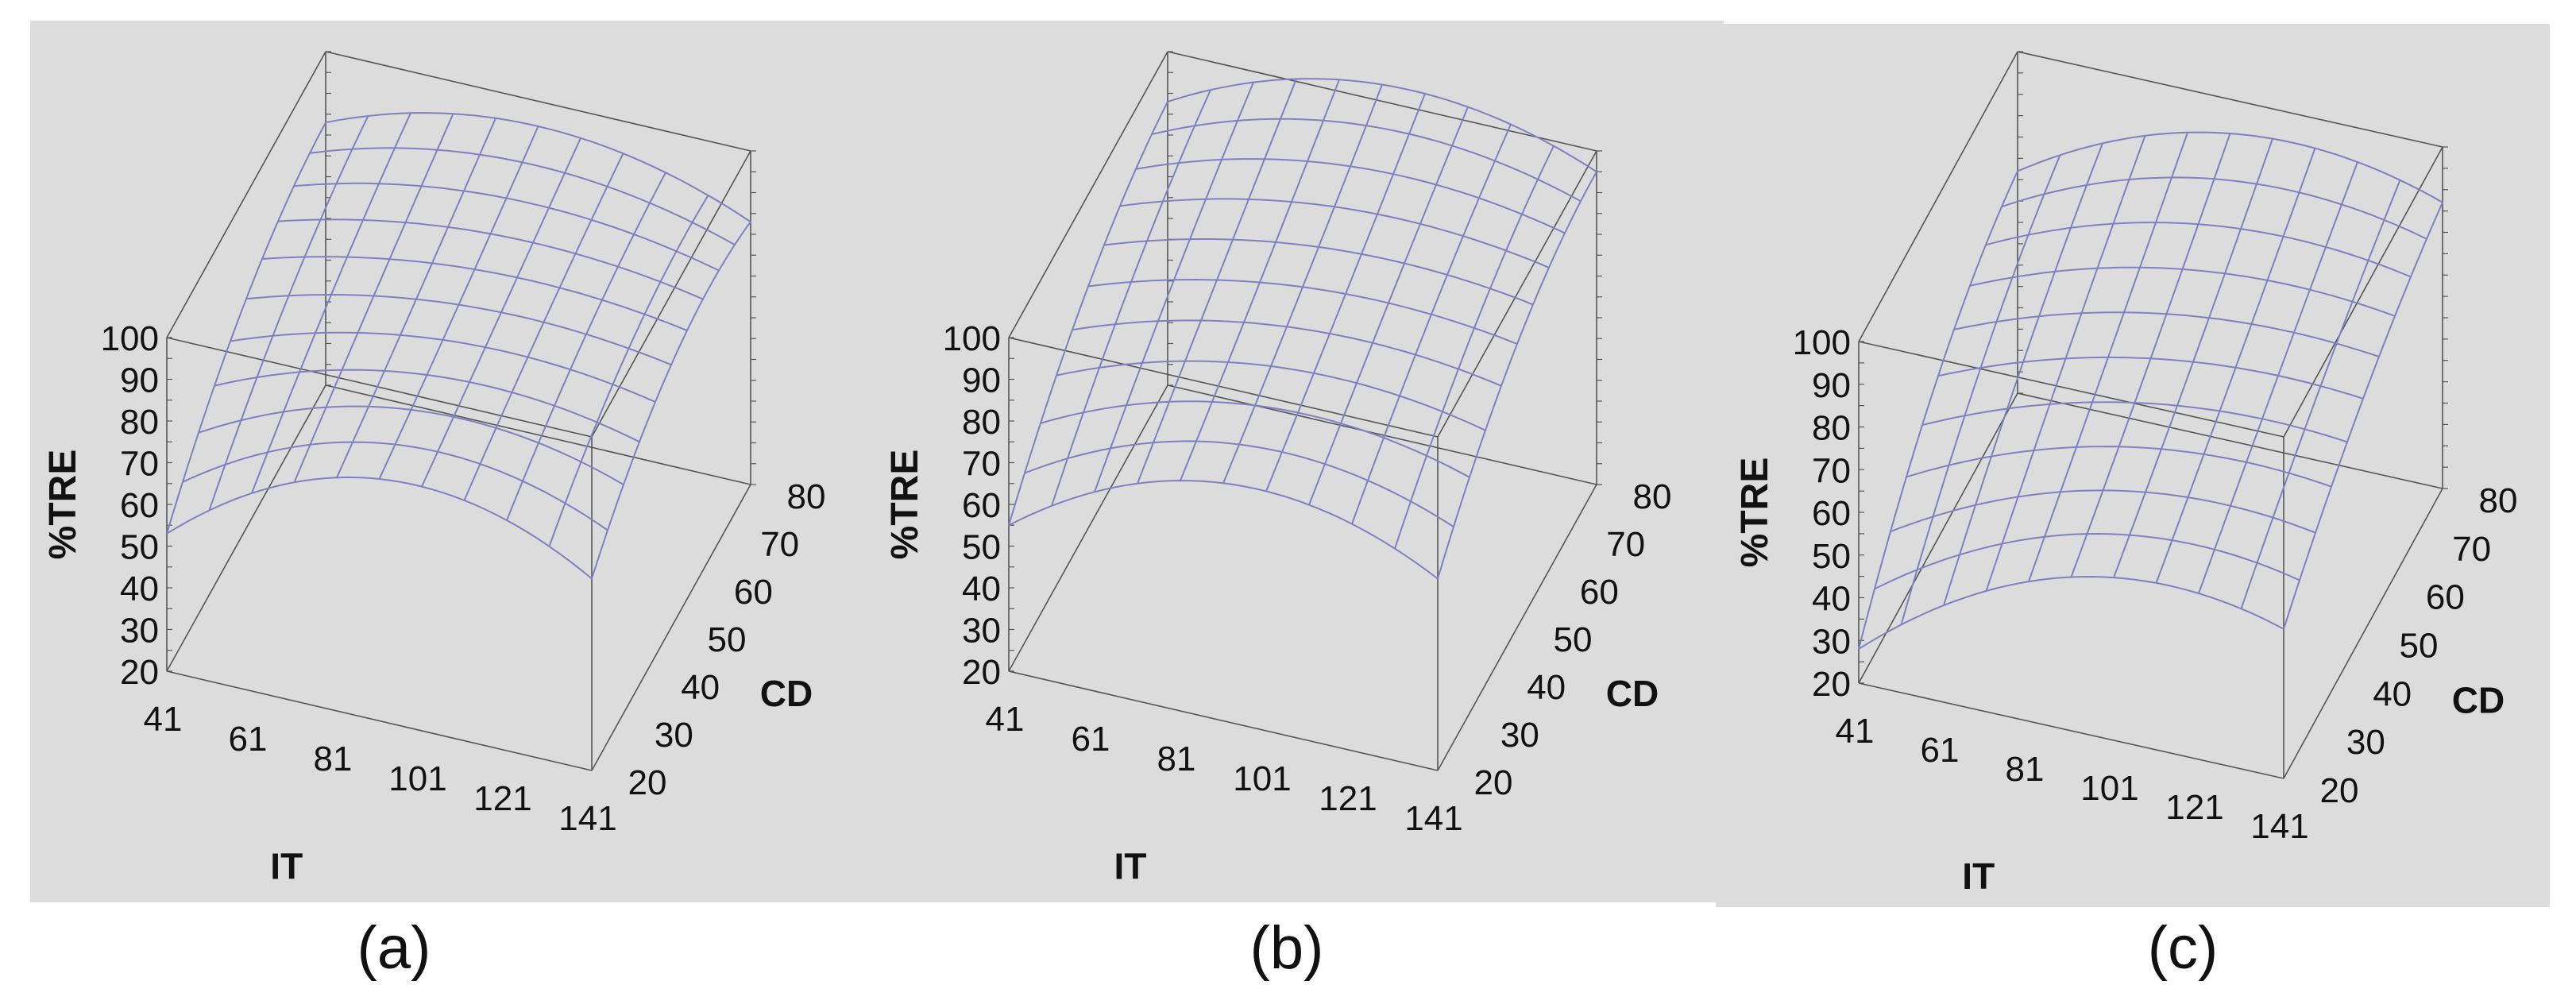 The image size is (2576, 1008). I want to click on panel-c-y-tick-label: 80, so click(2498, 500).